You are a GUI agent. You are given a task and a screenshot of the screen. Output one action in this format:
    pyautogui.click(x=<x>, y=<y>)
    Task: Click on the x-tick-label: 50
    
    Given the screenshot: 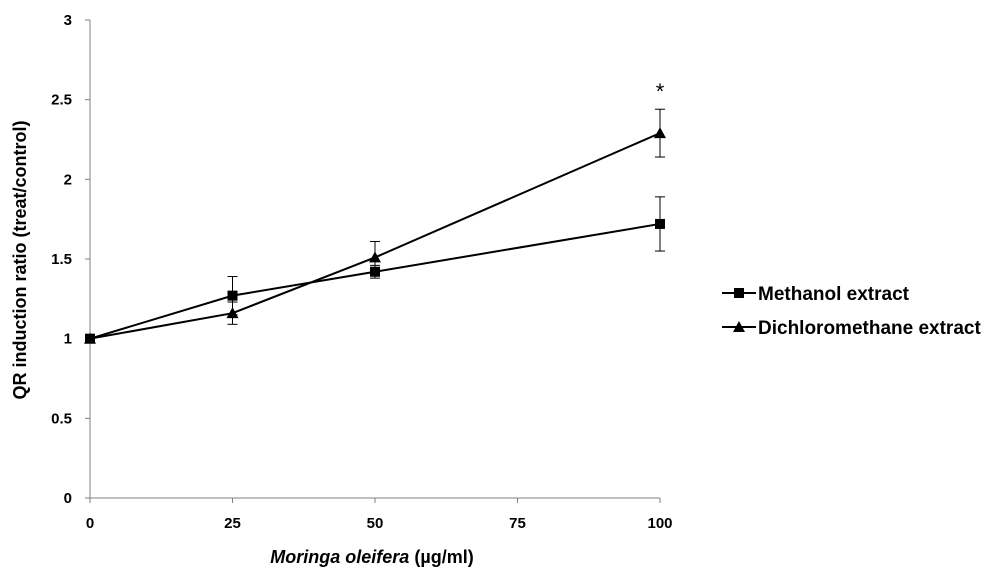 What is the action you would take?
    pyautogui.click(x=375, y=523)
    